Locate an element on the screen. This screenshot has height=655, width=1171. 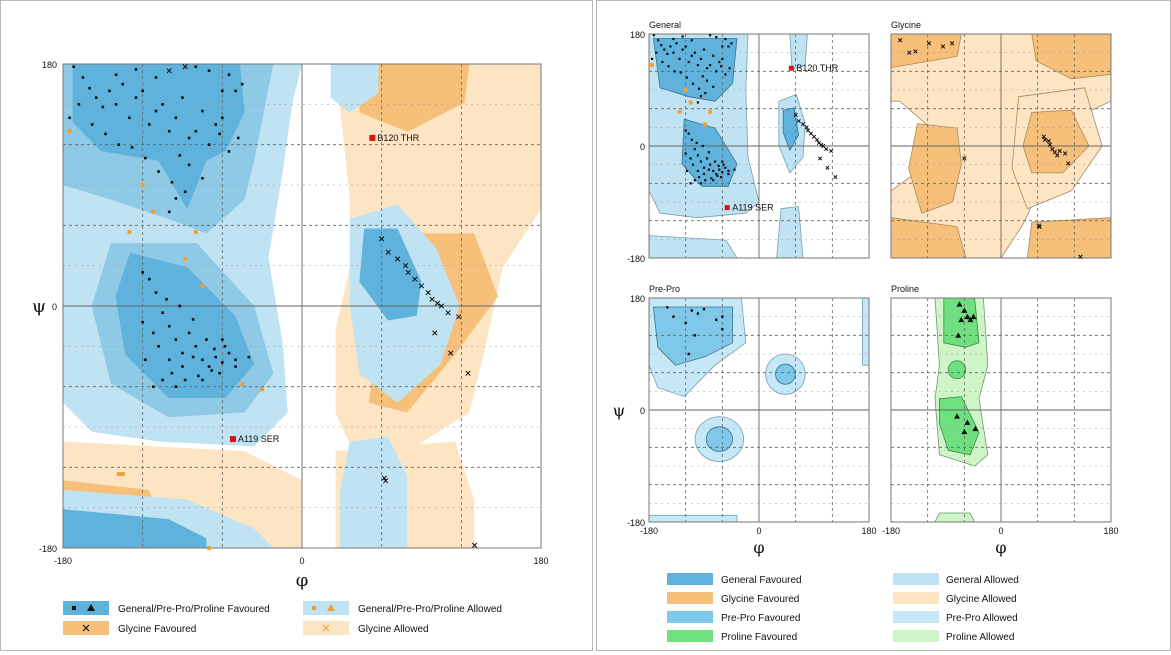
general-favoured-region-bottom is located at coordinates (135, 528).